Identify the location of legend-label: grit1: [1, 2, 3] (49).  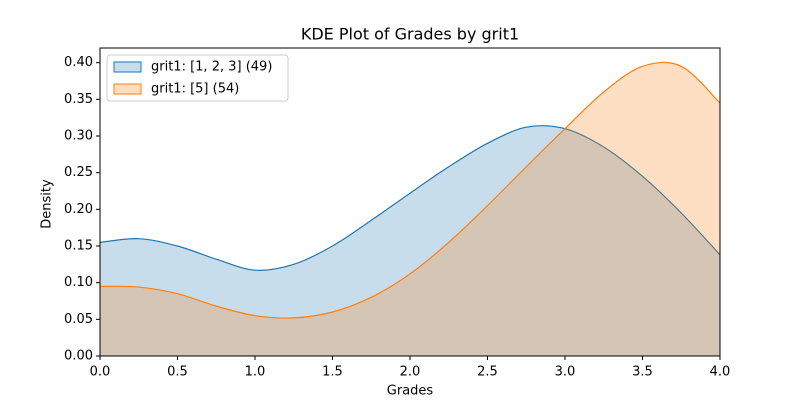
(211, 67).